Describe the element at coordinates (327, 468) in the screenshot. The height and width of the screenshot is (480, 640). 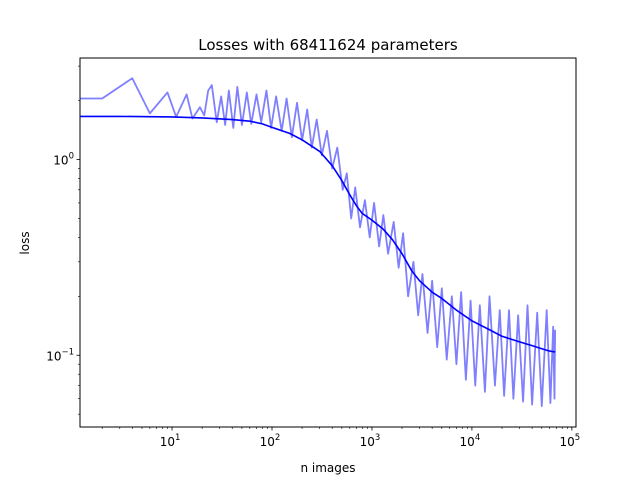
I see `x-axis-label: n images` at that location.